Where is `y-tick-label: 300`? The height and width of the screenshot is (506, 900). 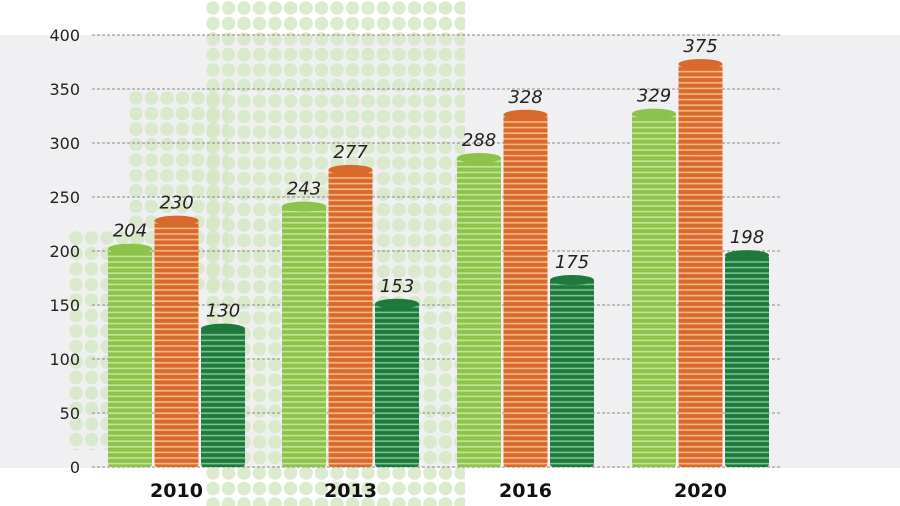
y-tick-label: 300 is located at coordinates (64, 143).